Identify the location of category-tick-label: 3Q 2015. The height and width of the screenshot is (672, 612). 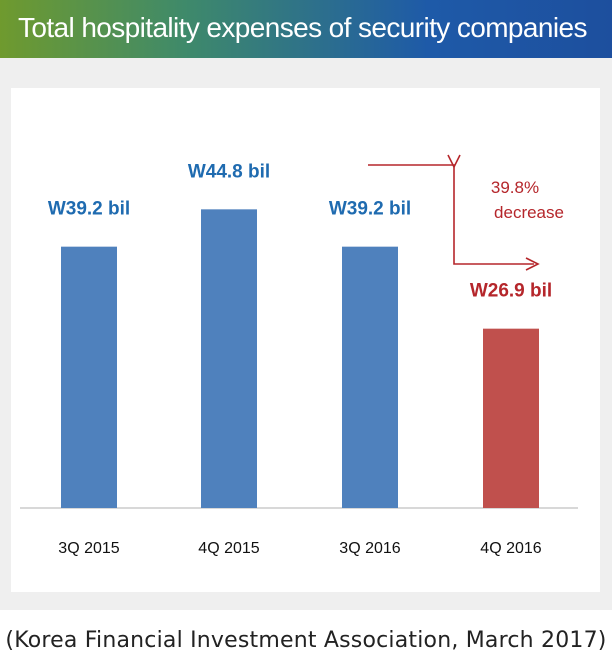
(88, 548).